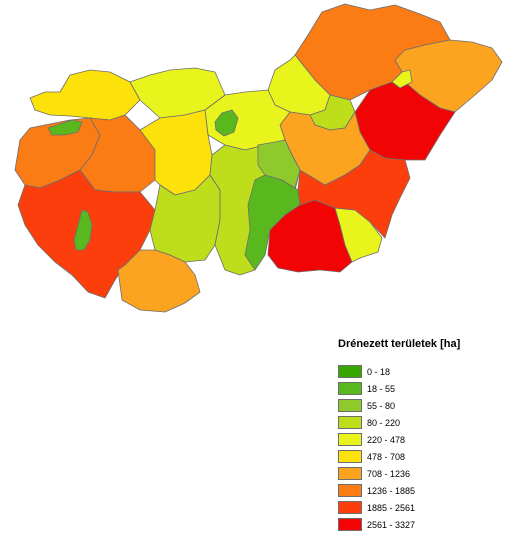 This screenshot has width=510, height=550. I want to click on region-north-west, so click(85, 95).